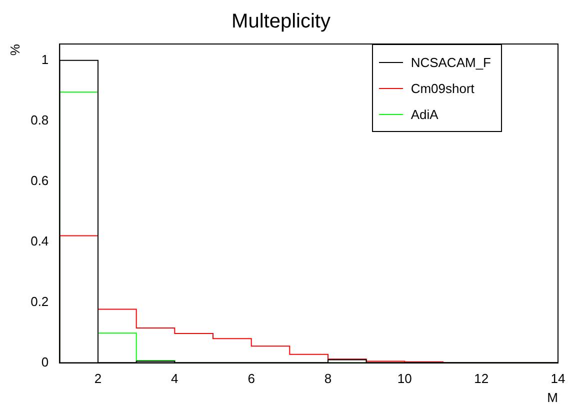  Describe the element at coordinates (45, 362) in the screenshot. I see `y-tick-label: 0` at that location.